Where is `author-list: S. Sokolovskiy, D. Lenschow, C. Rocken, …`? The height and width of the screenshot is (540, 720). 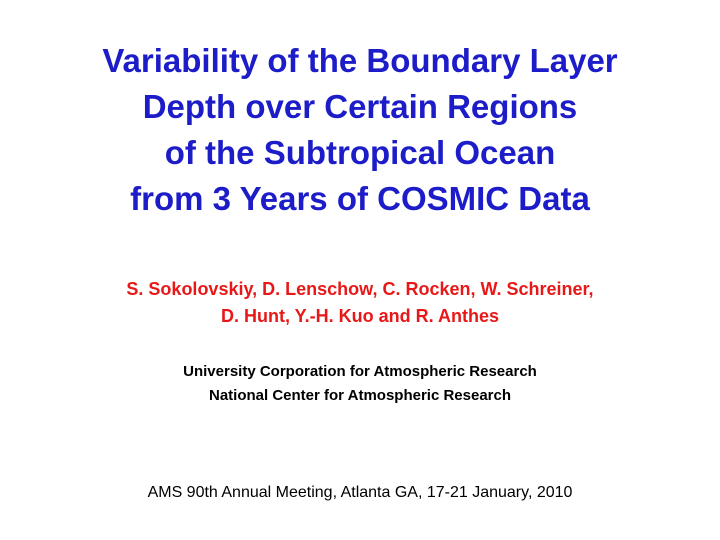 author-list: S. Sokolovskiy, D. Lenschow, C. Rocken, … is located at coordinates (360, 303).